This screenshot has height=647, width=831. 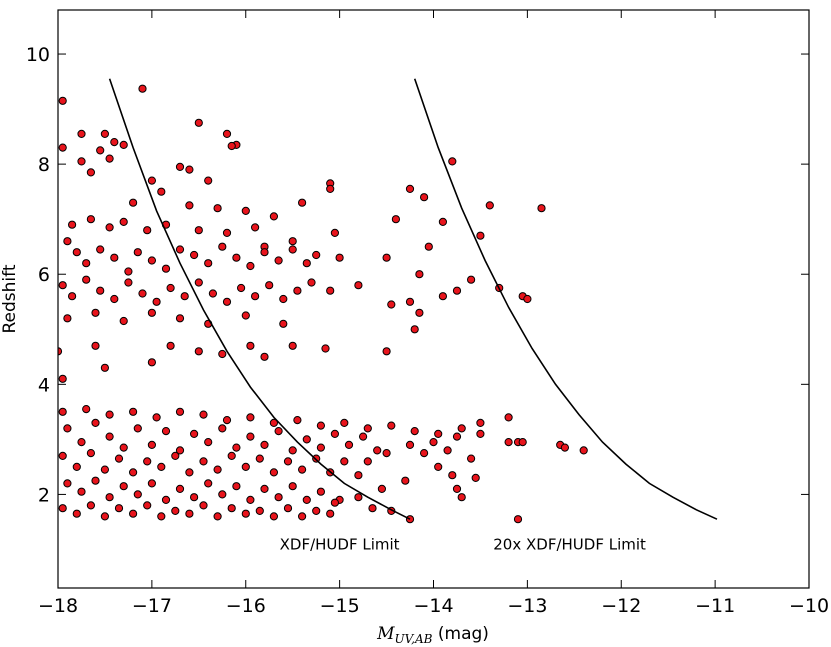 I want to click on x-tick-label-5: −13, so click(x=527, y=606).